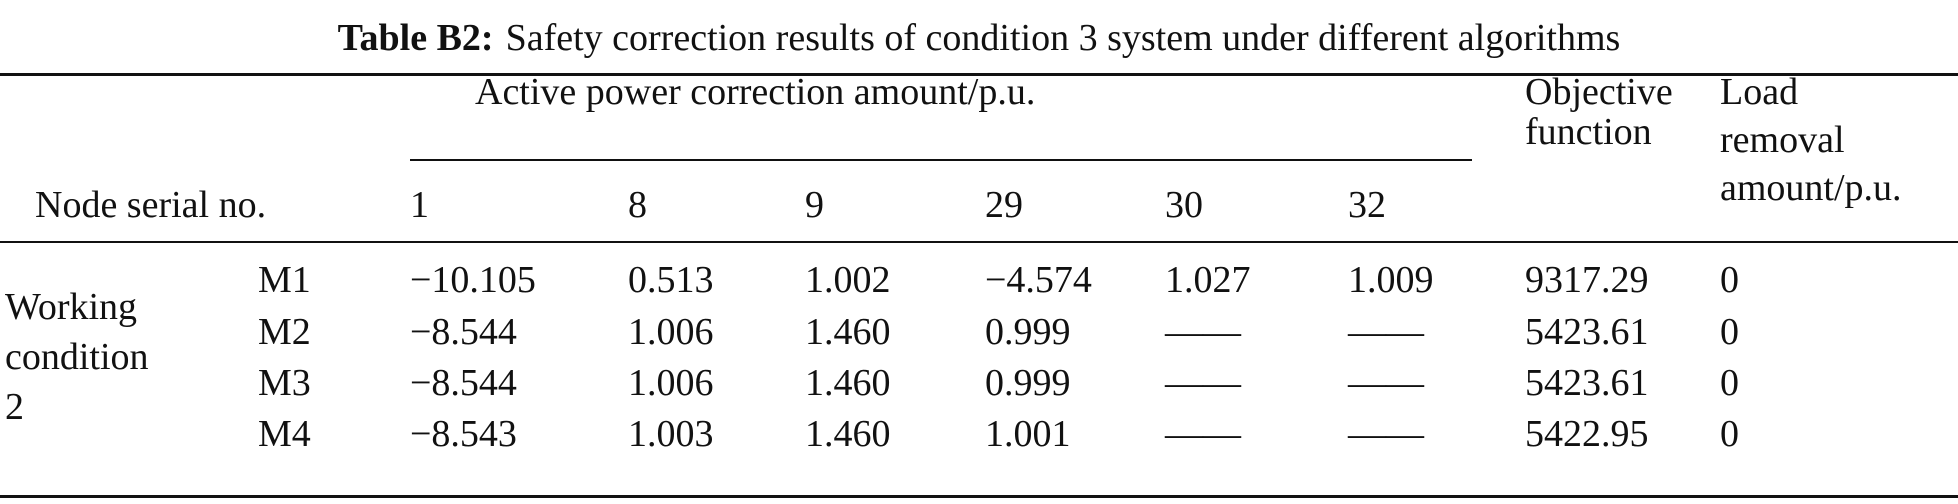 The image size is (1958, 504). Describe the element at coordinates (1588, 132) in the screenshot. I see `objective-header: function` at that location.